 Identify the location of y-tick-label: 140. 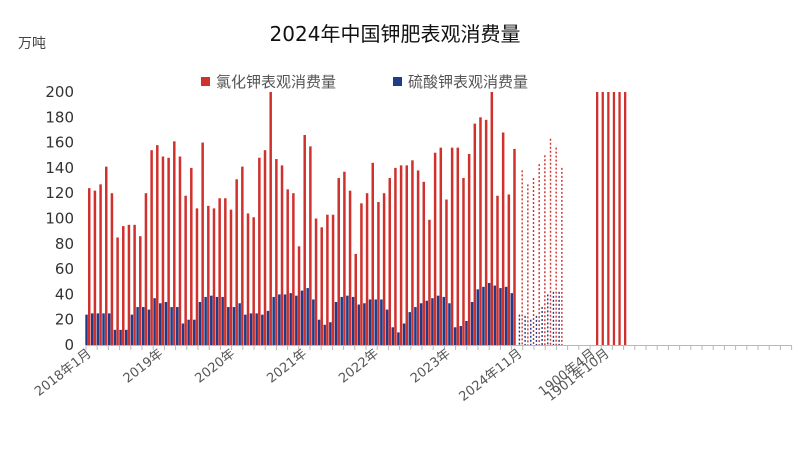
(59, 168).